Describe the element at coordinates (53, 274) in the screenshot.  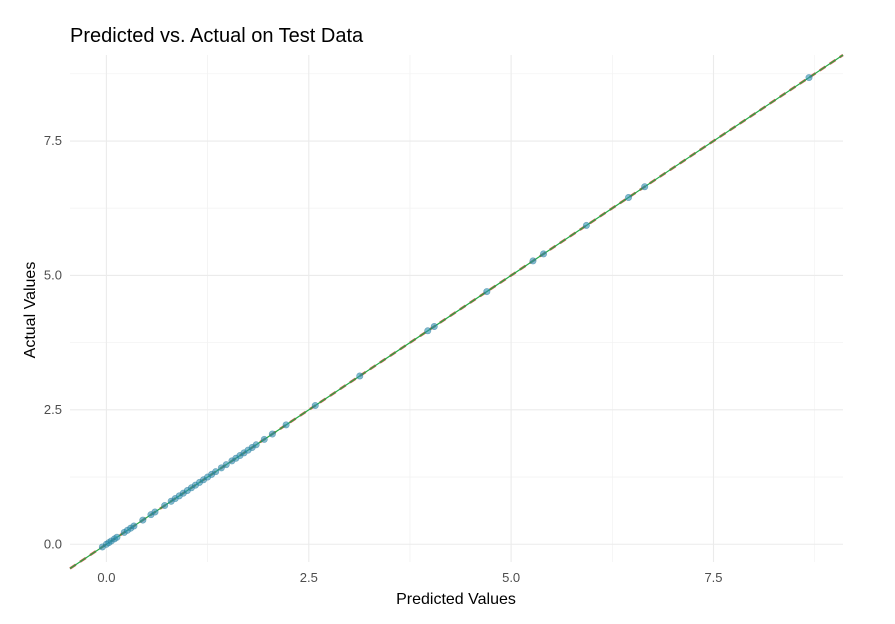
I see `y-tick-label: 5.0` at that location.